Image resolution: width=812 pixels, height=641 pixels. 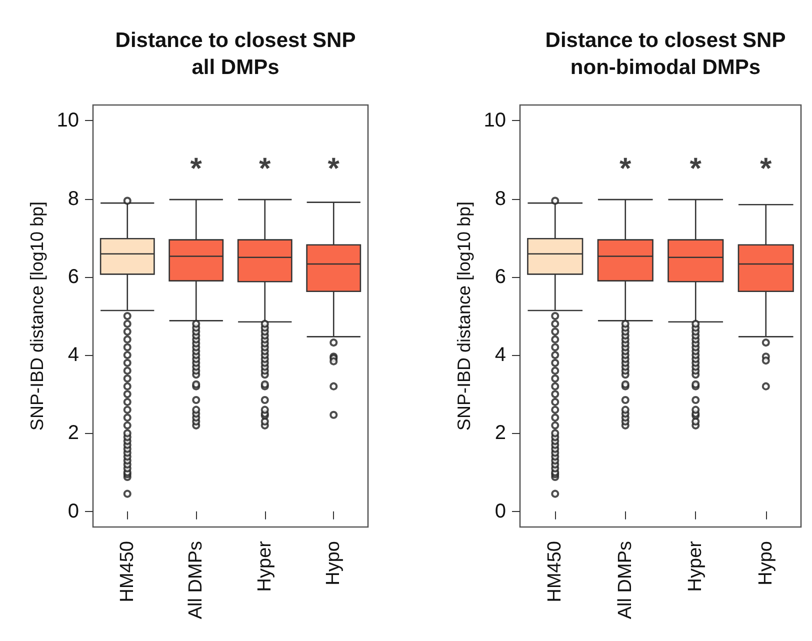 What do you see at coordinates (665, 67) in the screenshot?
I see `chart-subtitle: non-bimodal DMPs` at bounding box center [665, 67].